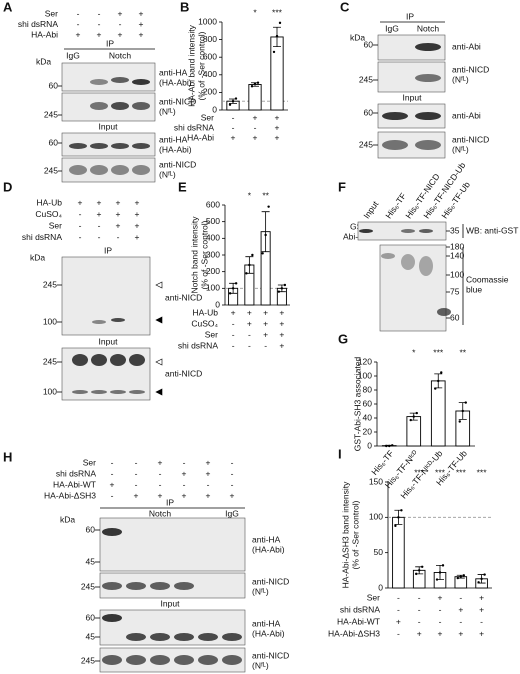 The height and width of the screenshot is (674, 520). What do you see at coordinates (175, 82) in the screenshot?
I see `label: (HA-Abi)` at bounding box center [175, 82].